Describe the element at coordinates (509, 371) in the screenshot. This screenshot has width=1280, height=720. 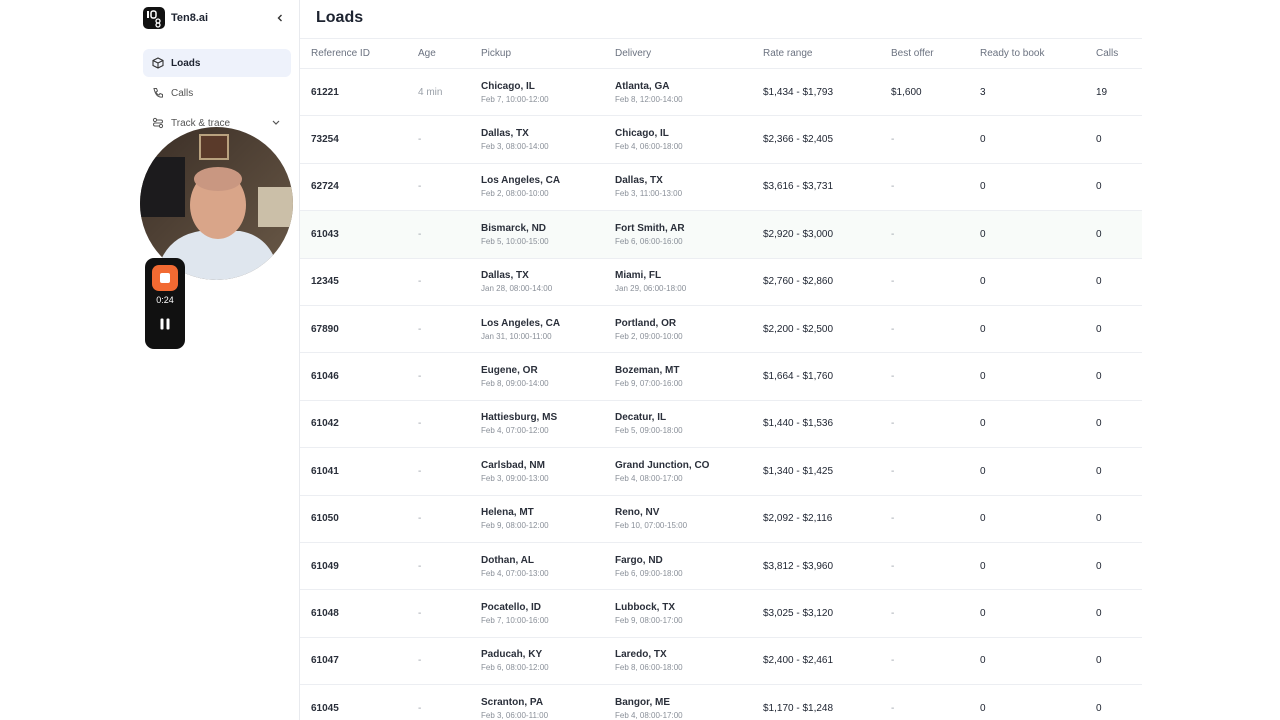
I see `pickup-location: Eugene, OR` at that location.